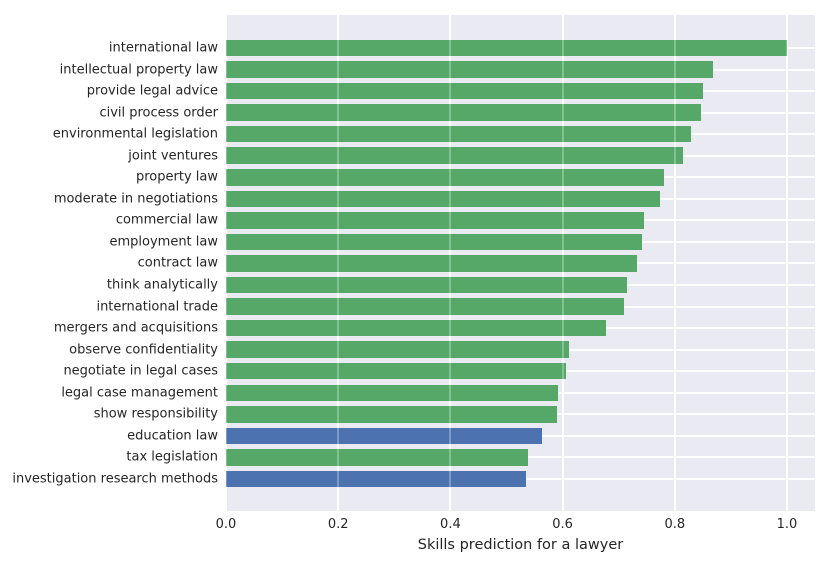 Image resolution: width=830 pixels, height=571 pixels. Describe the element at coordinates (135, 328) in the screenshot. I see `y-axis-label: mergers and acquisitions` at that location.